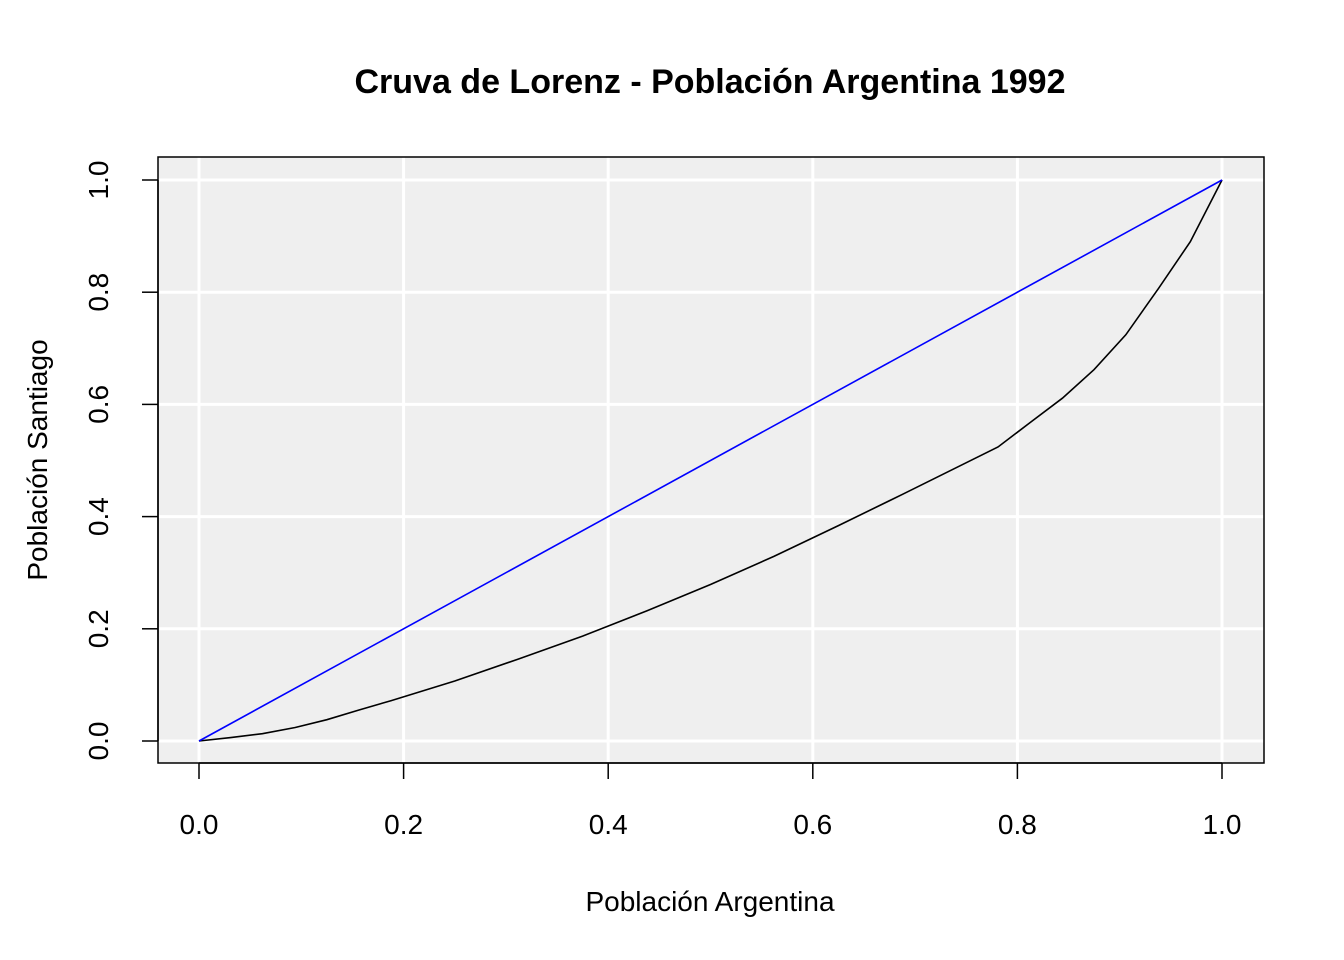 The height and width of the screenshot is (960, 1344). I want to click on y-tick-label-0: 0.0, so click(98, 741).